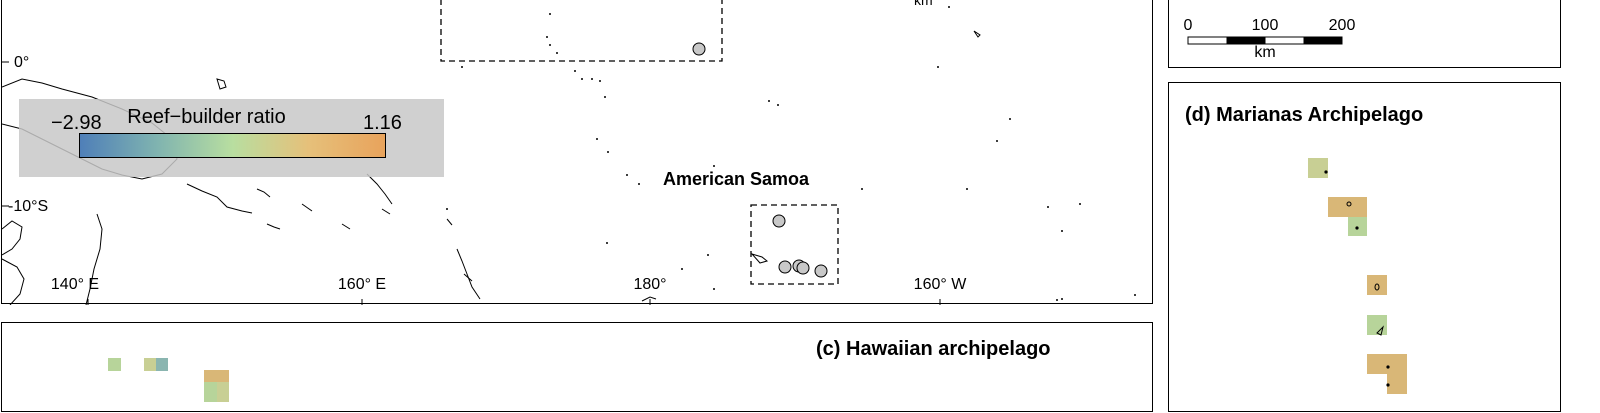 The width and height of the screenshot is (1600, 413). I want to click on lon-label-160w: 160° W, so click(941, 284).